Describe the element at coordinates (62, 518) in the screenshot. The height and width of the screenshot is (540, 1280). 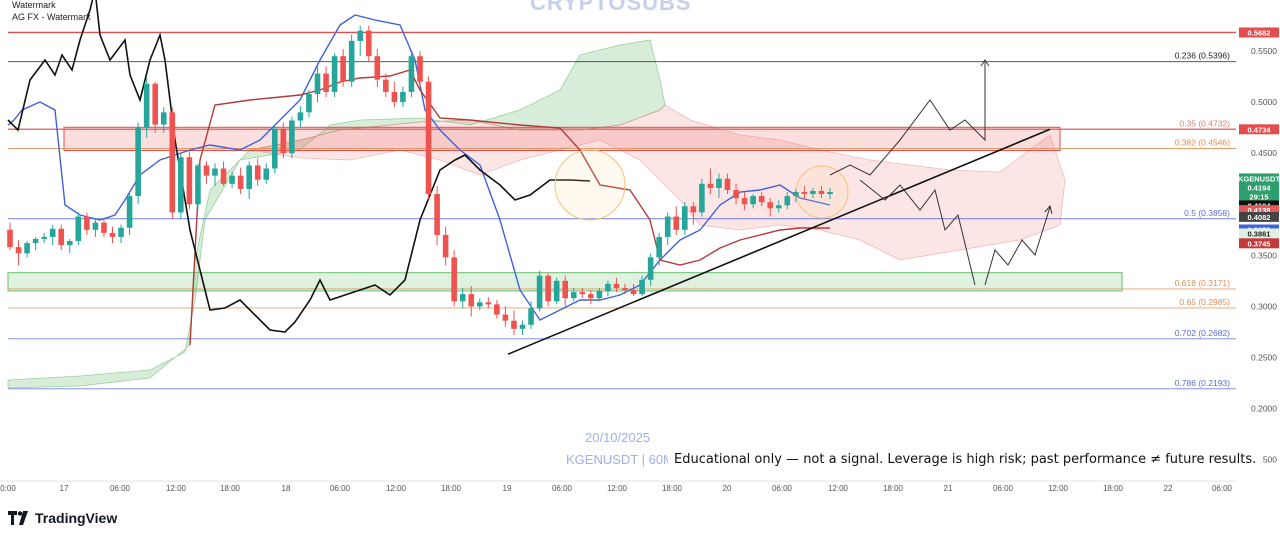
I see `tradingview-logo: TradingView` at that location.